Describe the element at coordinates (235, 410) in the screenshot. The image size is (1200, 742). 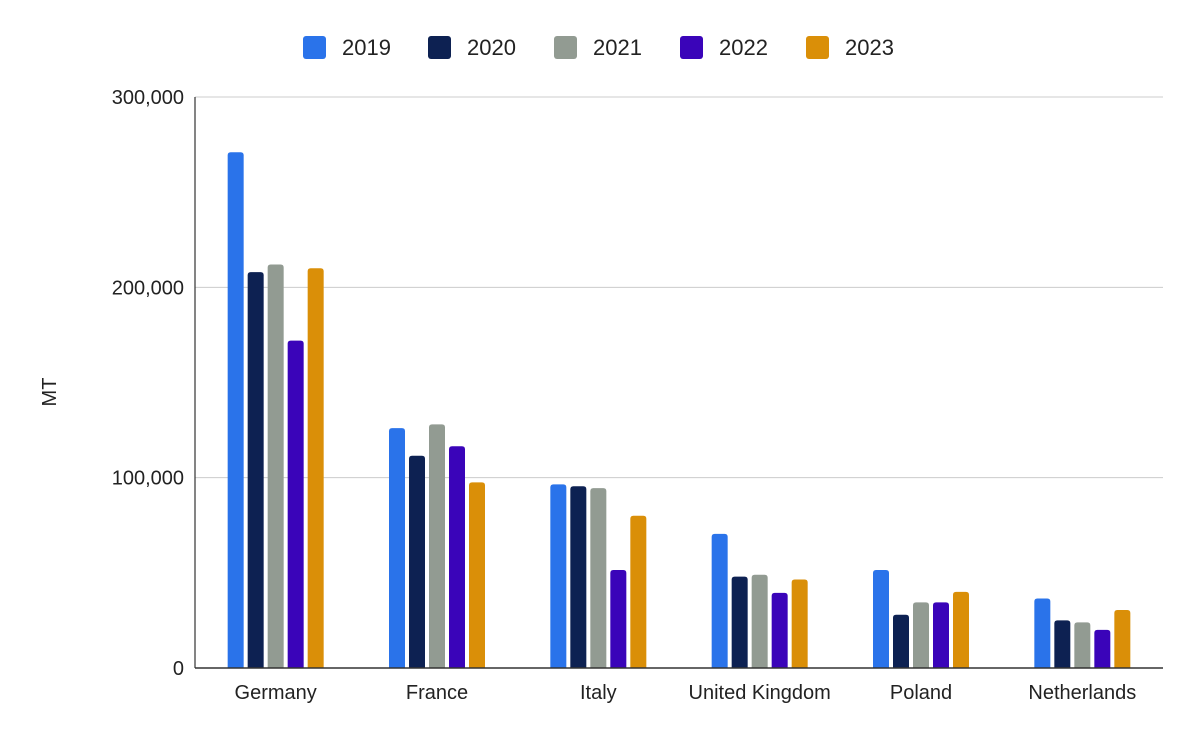
I see `bar-2019-germany` at that location.